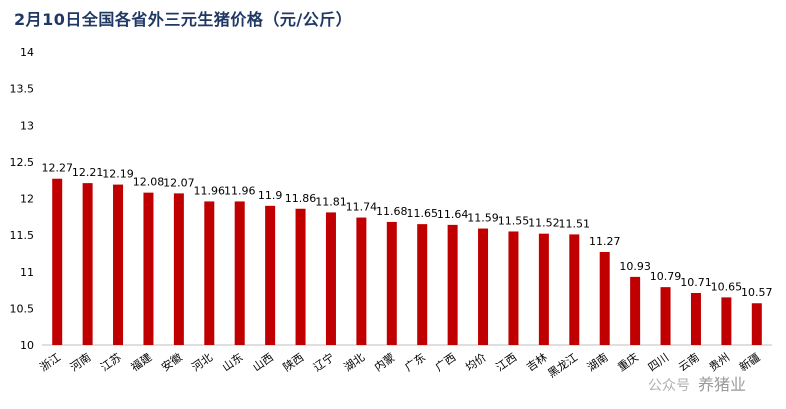 The height and width of the screenshot is (409, 786). What do you see at coordinates (514, 220) in the screenshot?
I see `bar-value-label: 11.55` at bounding box center [514, 220].